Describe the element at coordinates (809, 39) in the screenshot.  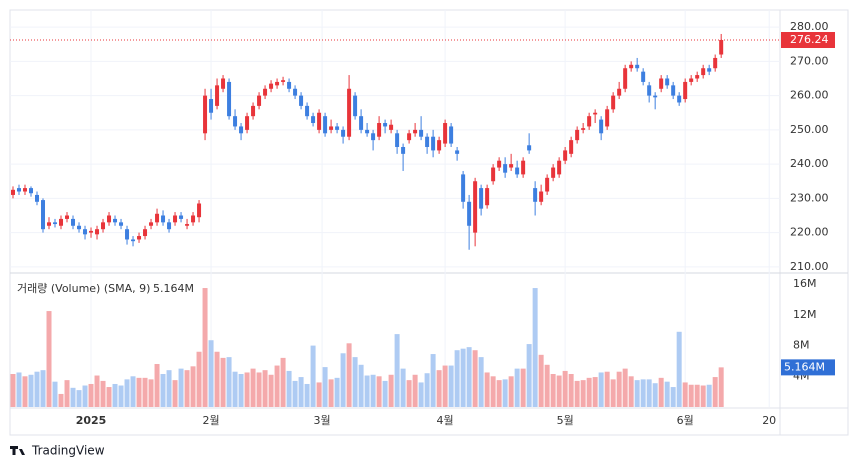
I see `last-price-label: 276.24` at that location.